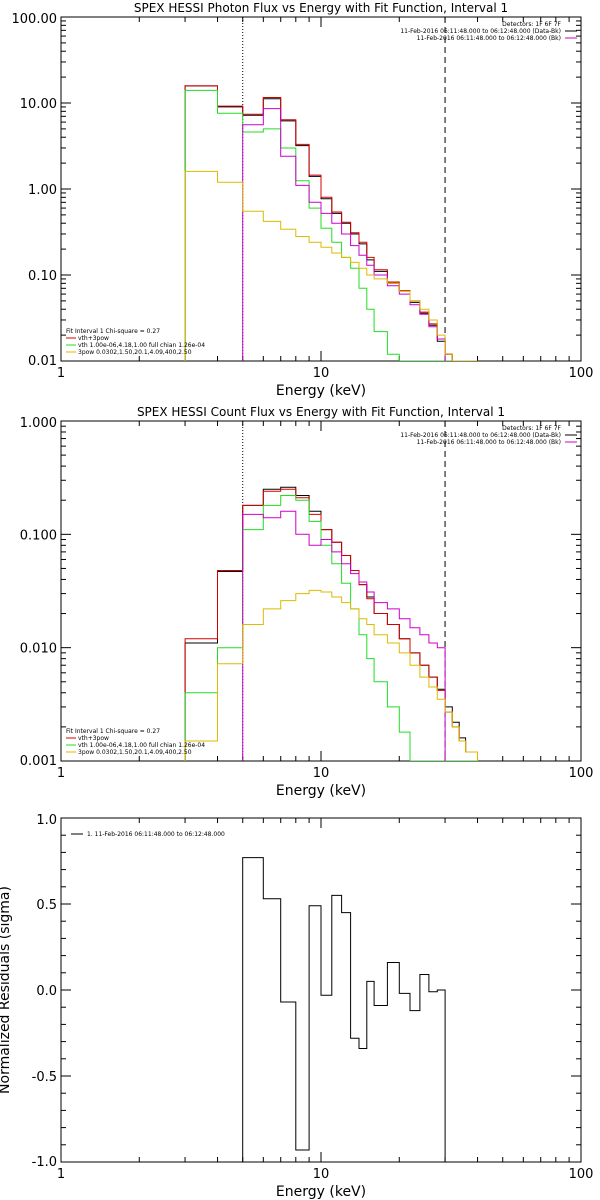  What do you see at coordinates (46, 820) in the screenshot?
I see `y-tick-label: 1.0` at bounding box center [46, 820].